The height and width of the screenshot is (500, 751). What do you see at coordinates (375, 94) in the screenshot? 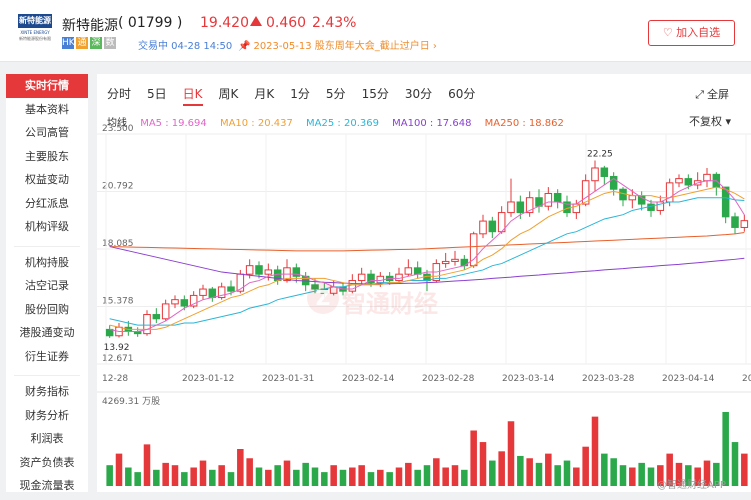
I see `tab-15min: 15分` at bounding box center [375, 94].